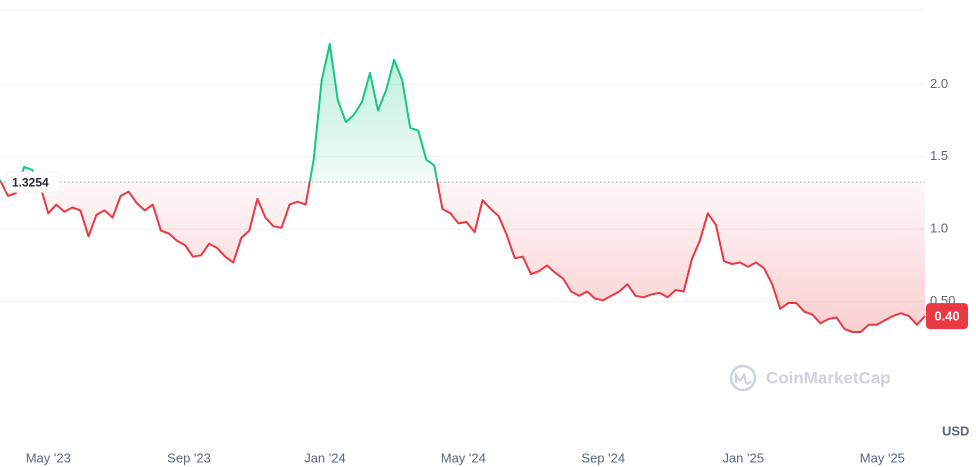 The image size is (976, 467). I want to click on x-tick-label: Sep '23, so click(189, 457).